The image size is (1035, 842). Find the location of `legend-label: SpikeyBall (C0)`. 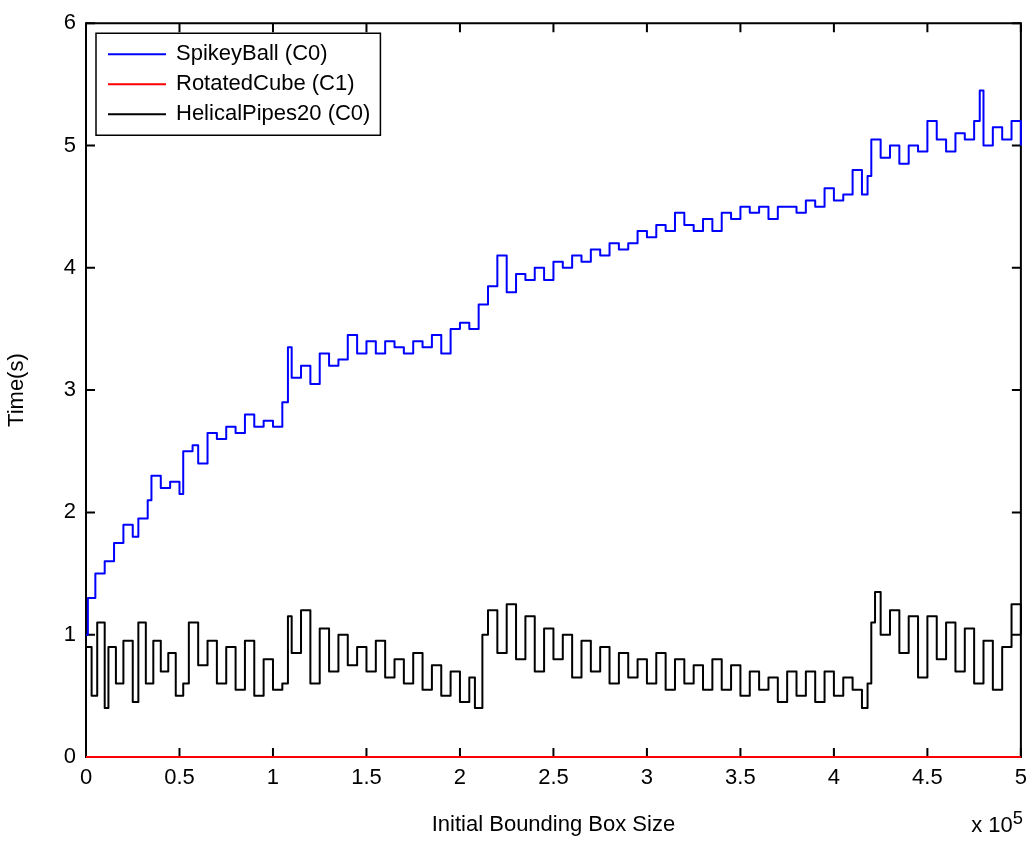

legend-label: SpikeyBall (C0) is located at coordinates (252, 53).